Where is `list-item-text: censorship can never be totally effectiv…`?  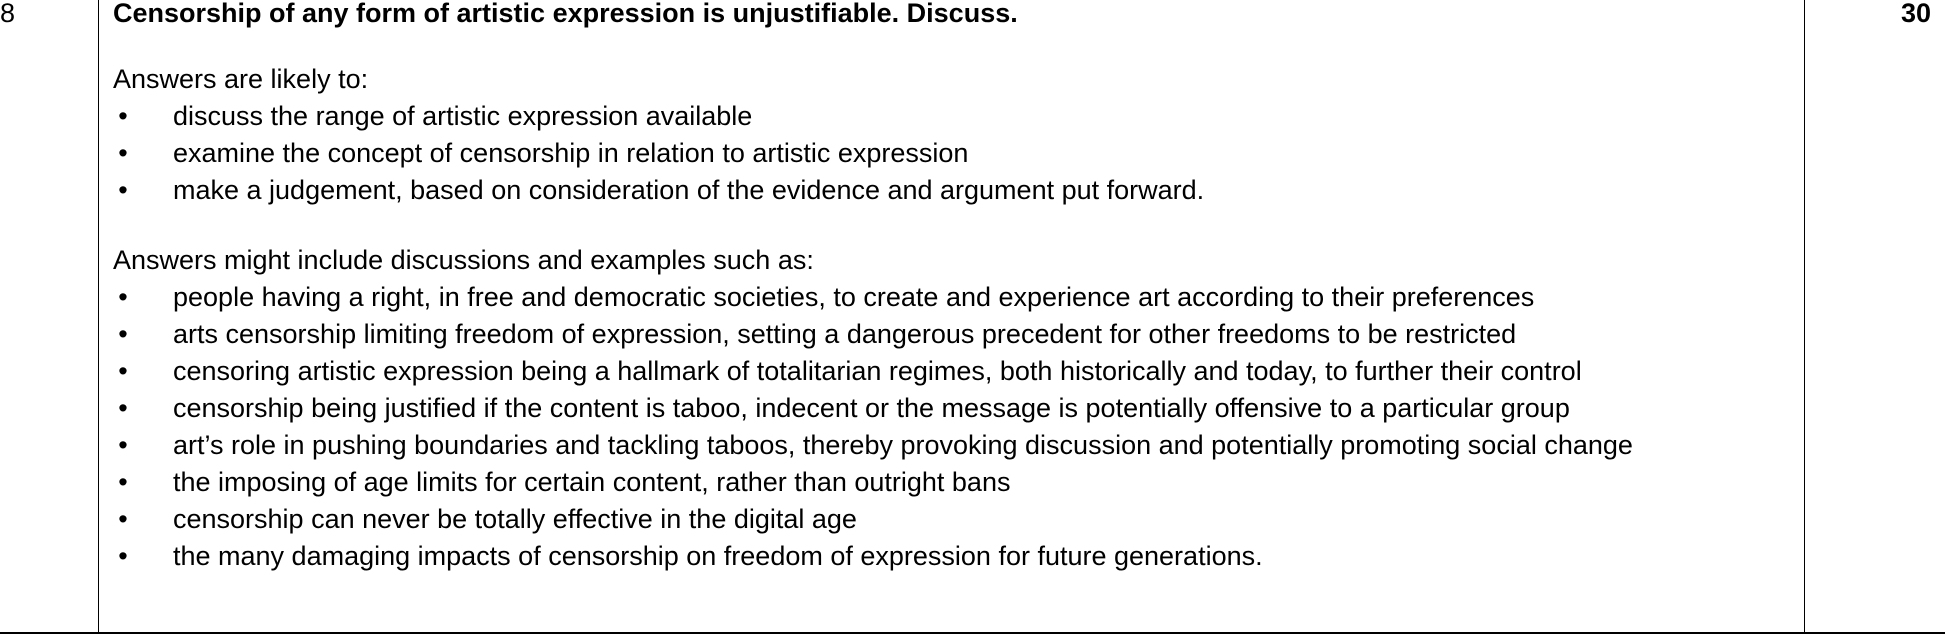 list-item-text: censorship can never be totally effectiv… is located at coordinates (515, 519).